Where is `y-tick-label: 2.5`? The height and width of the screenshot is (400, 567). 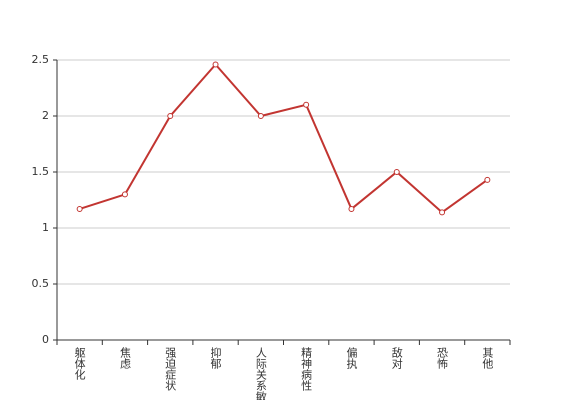
y-tick-label: 2.5 is located at coordinates (41, 59).